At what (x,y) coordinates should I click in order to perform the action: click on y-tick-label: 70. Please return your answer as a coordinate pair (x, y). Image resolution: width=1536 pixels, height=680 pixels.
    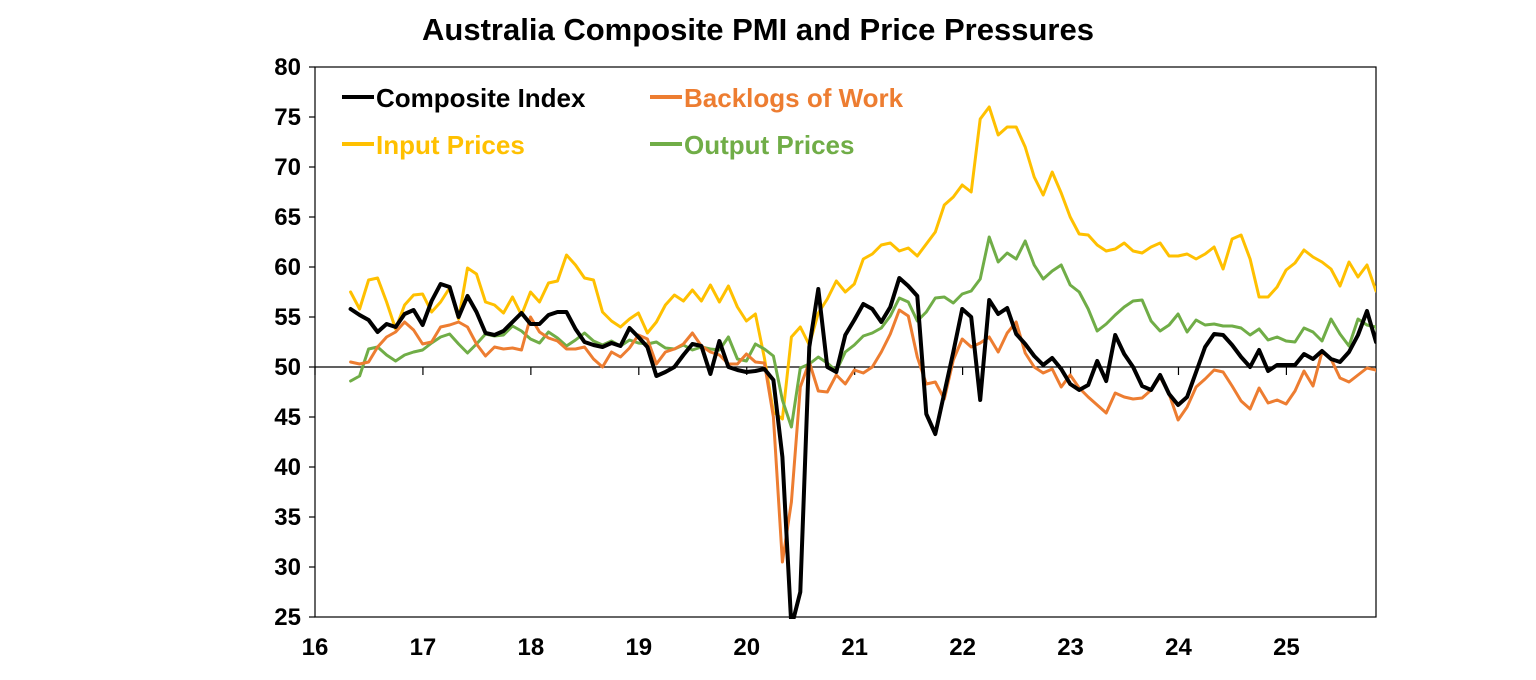
    Looking at the image, I should click on (287, 167).